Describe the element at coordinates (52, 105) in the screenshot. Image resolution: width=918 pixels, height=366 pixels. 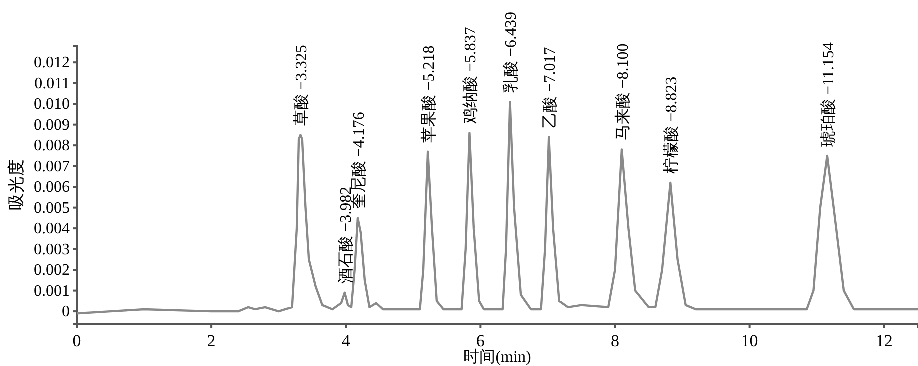
I see `y-tick-label: 0.010` at that location.